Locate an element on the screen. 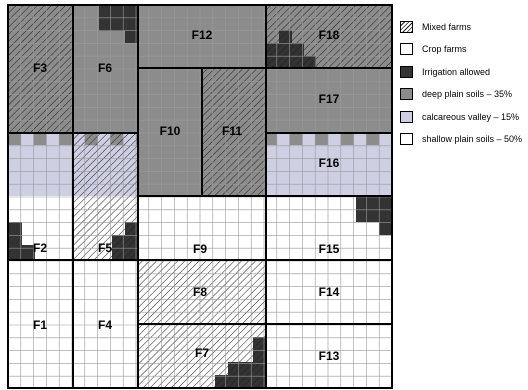 The image size is (528, 390). soil-deep-f17 is located at coordinates (329, 100).